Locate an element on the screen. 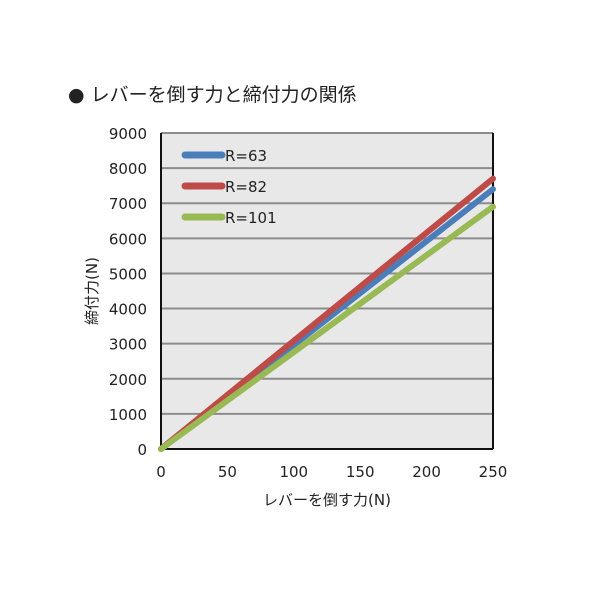 The height and width of the screenshot is (600, 600). x-tick-label: 0 is located at coordinates (161, 472).